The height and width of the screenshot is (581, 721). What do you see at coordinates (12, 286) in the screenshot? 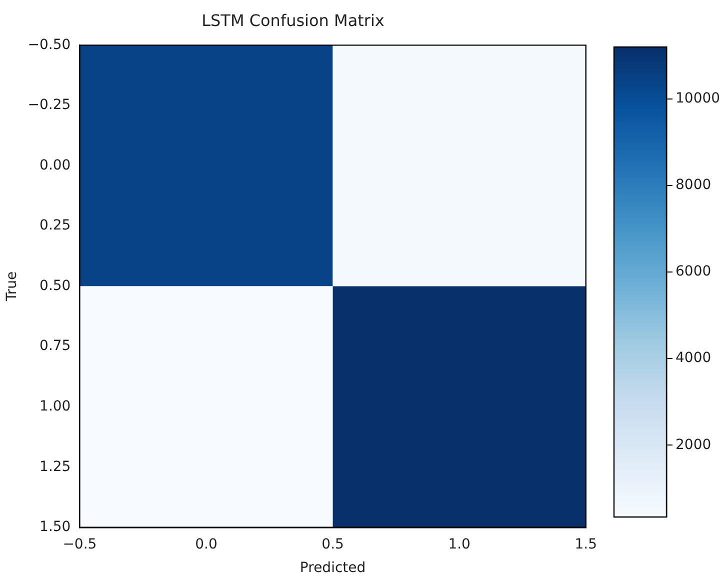
I see `y-axis-title: True` at bounding box center [12, 286].